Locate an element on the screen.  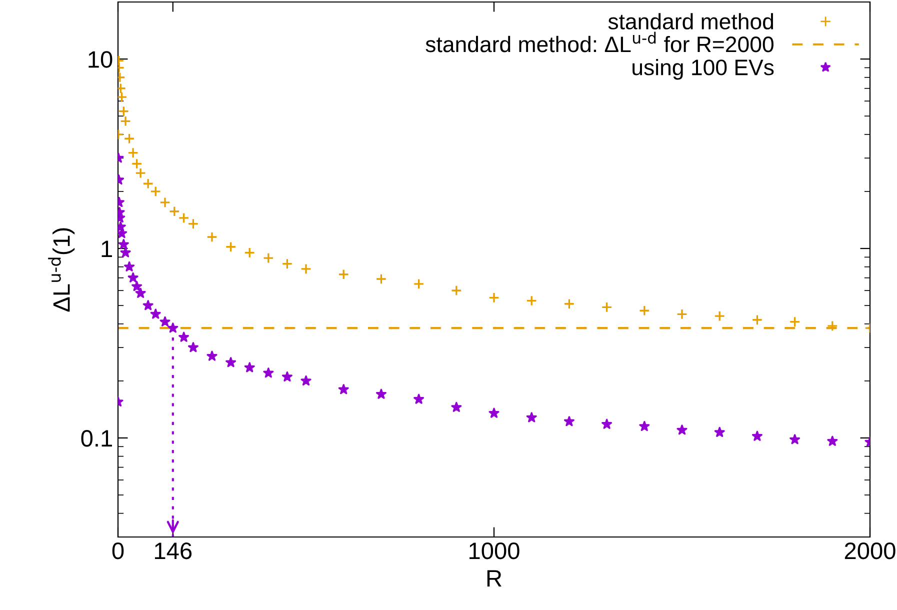
x-tick-label: 2000 is located at coordinates (870, 551).